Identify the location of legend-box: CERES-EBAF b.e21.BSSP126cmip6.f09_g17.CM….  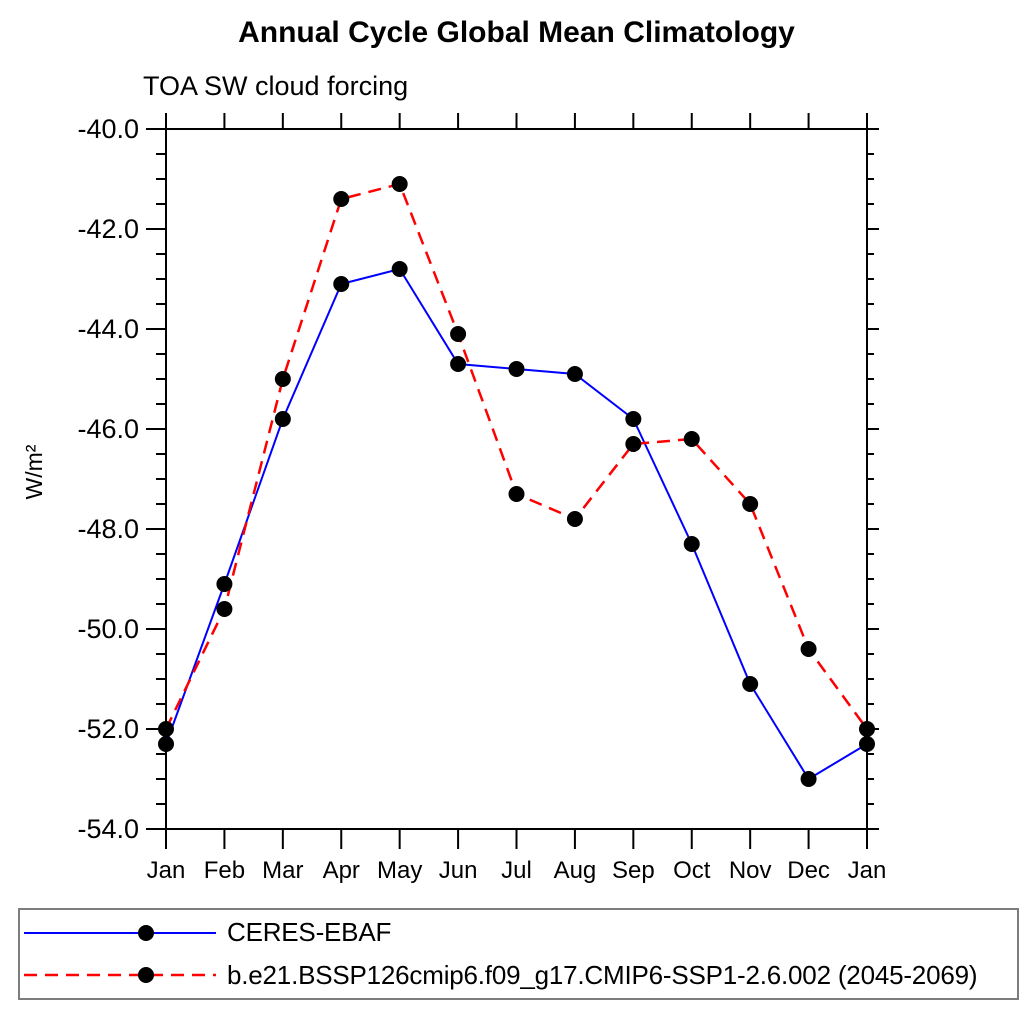
(518, 954).